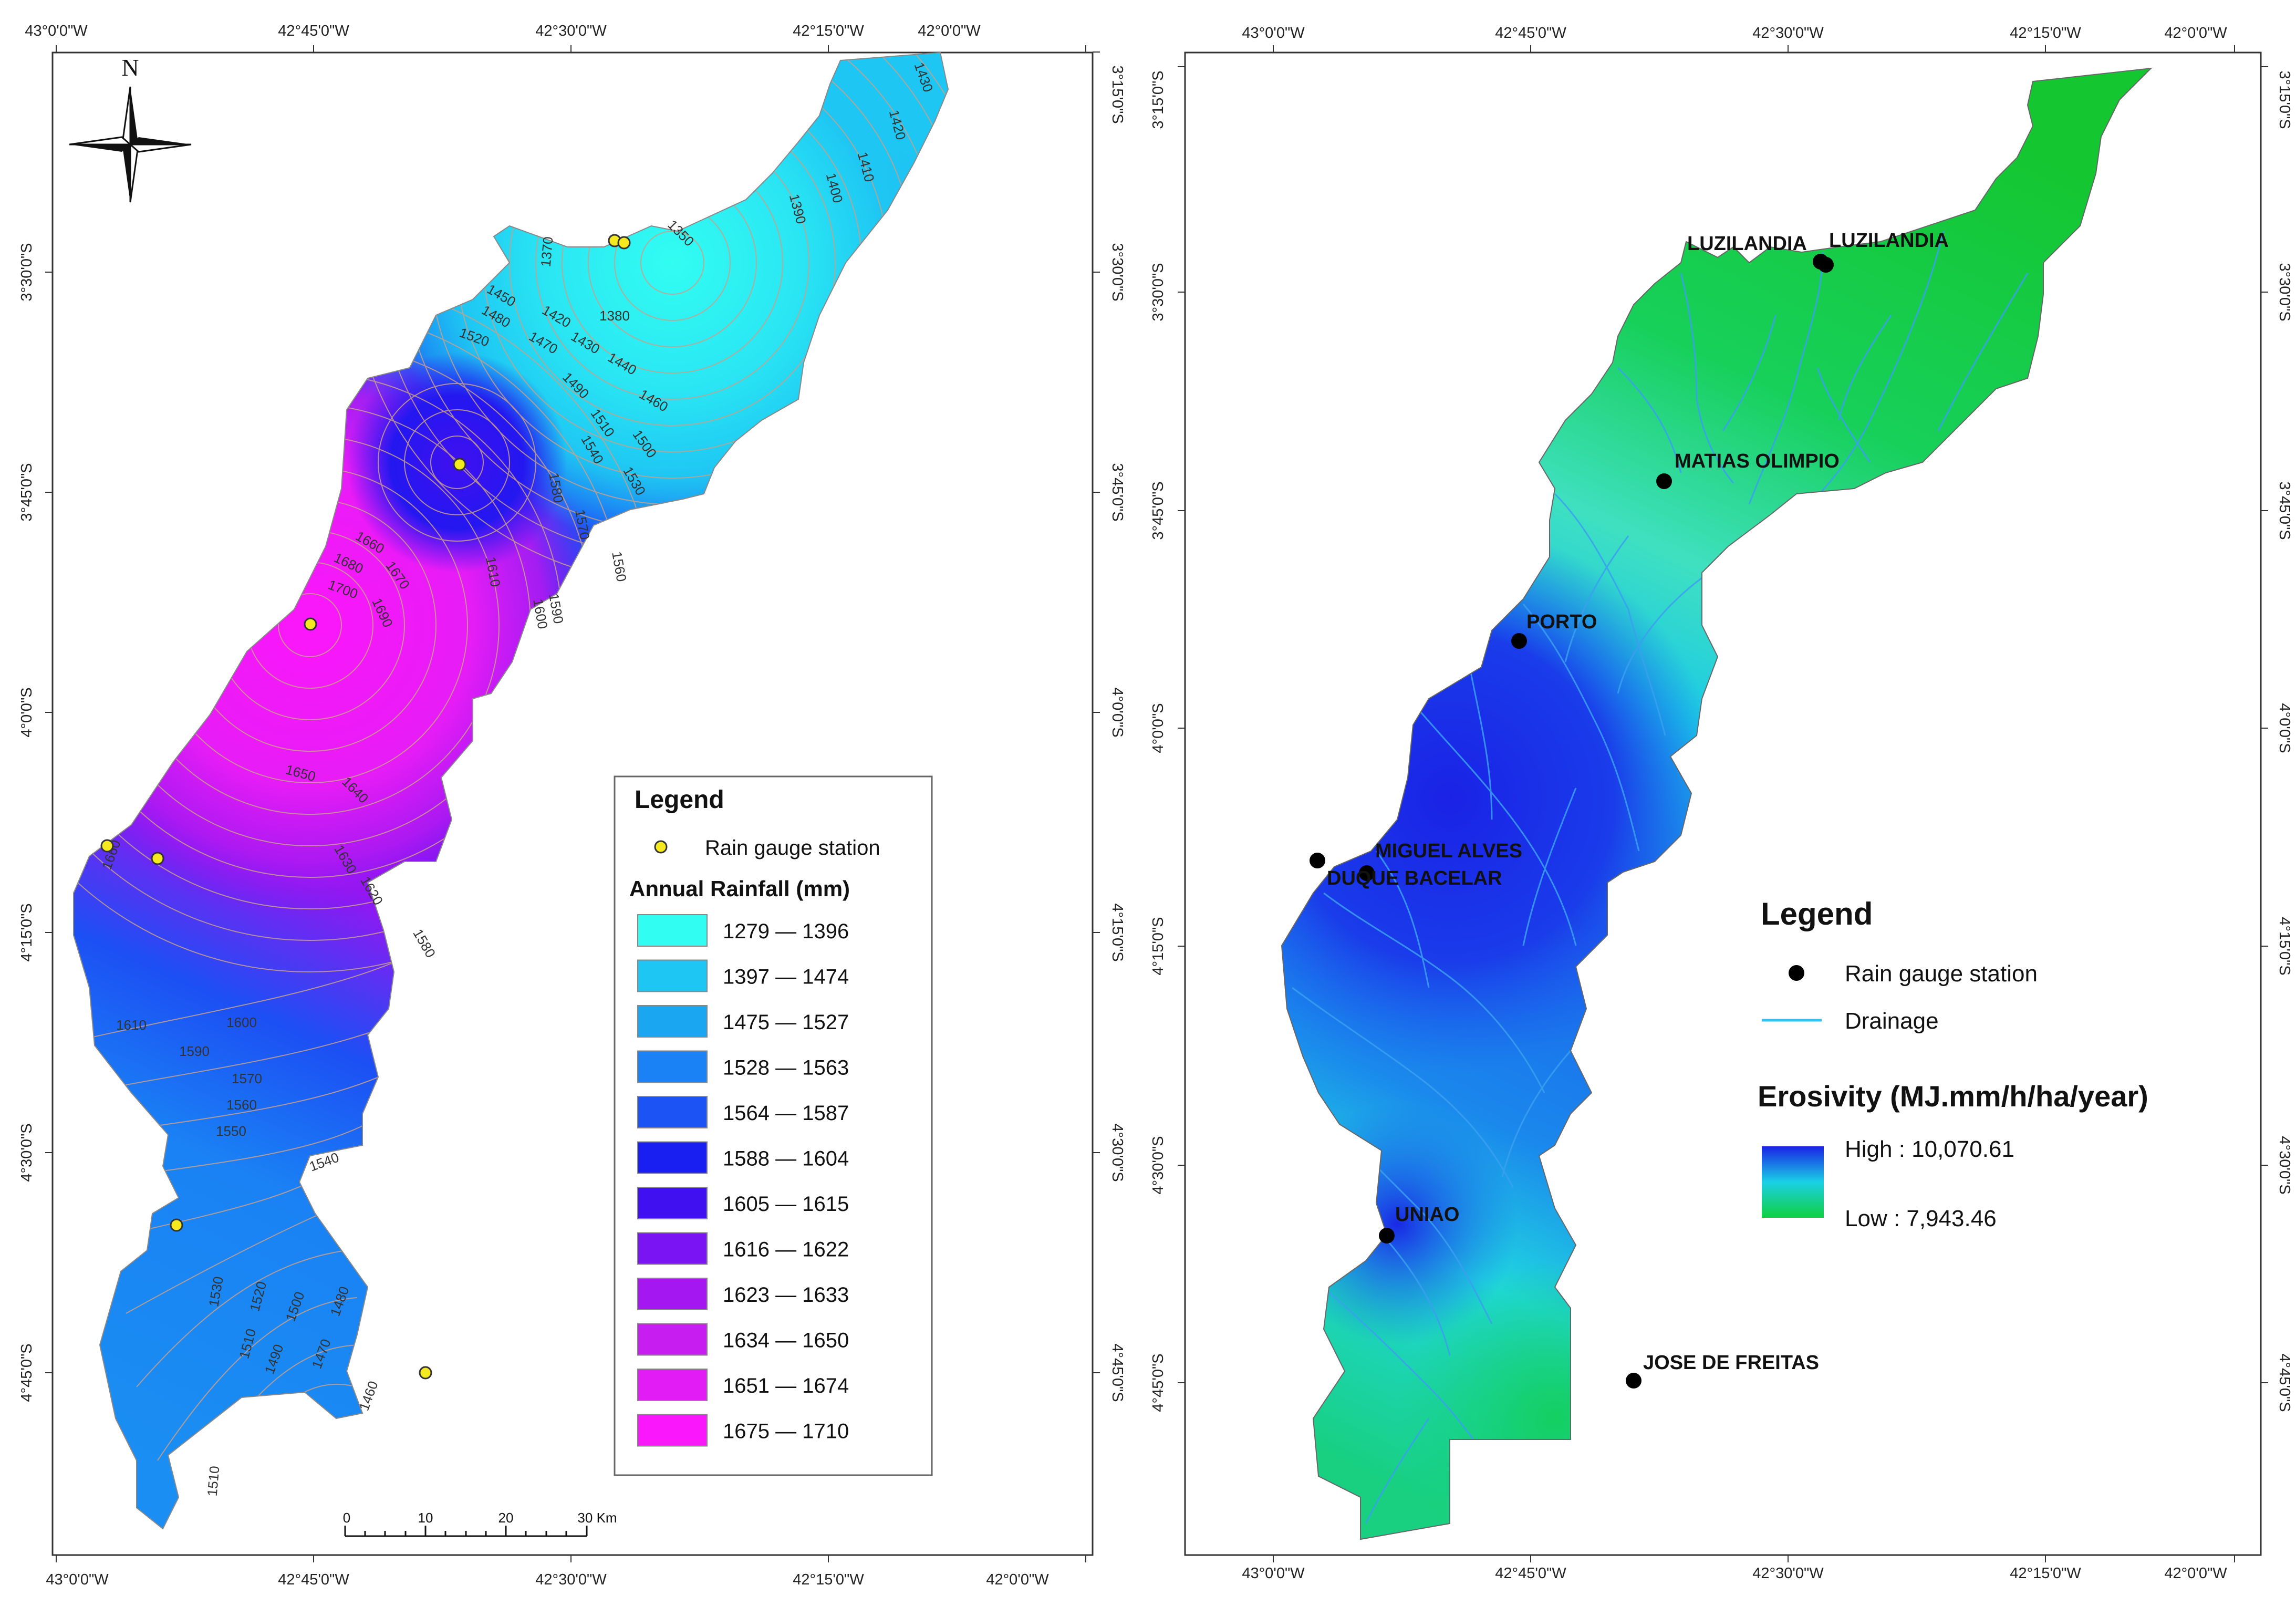 Image resolution: width=2296 pixels, height=1606 pixels. What do you see at coordinates (194, 1051) in the screenshot?
I see `contour-label: 1590` at bounding box center [194, 1051].